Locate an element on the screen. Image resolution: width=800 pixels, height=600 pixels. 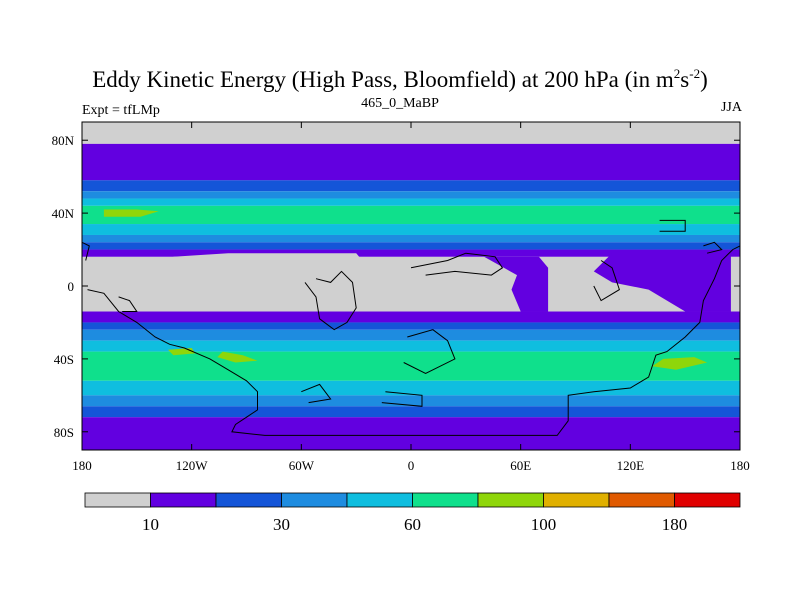
x-tick-label-3: 0 is located at coordinates (411, 465).